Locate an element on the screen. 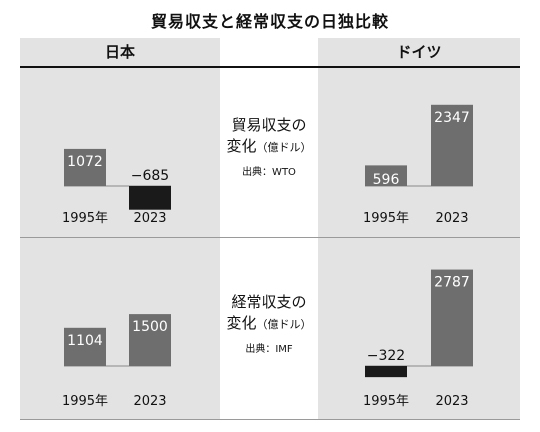 This screenshot has height=432, width=540. row-label-trade-unit: （億ドル） is located at coordinates (284, 147).